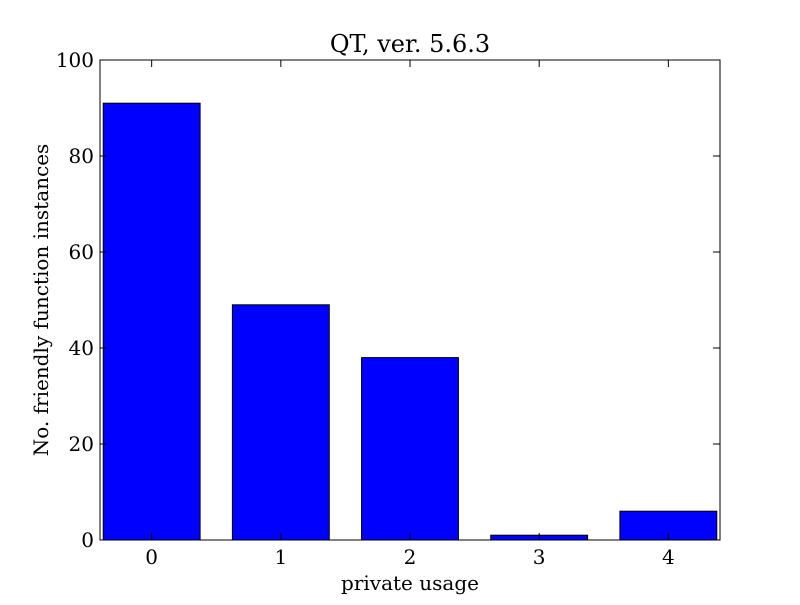 This screenshot has width=800, height=605. What do you see at coordinates (87, 540) in the screenshot?
I see `y-tick-label-0: 0` at bounding box center [87, 540].